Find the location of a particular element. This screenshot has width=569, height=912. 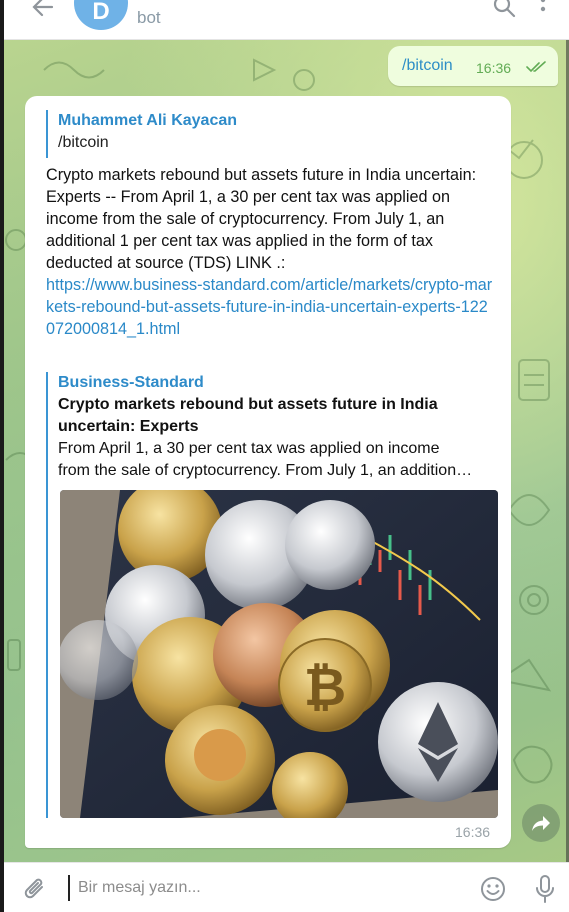

reply-text: /bitcoin is located at coordinates (83, 142).